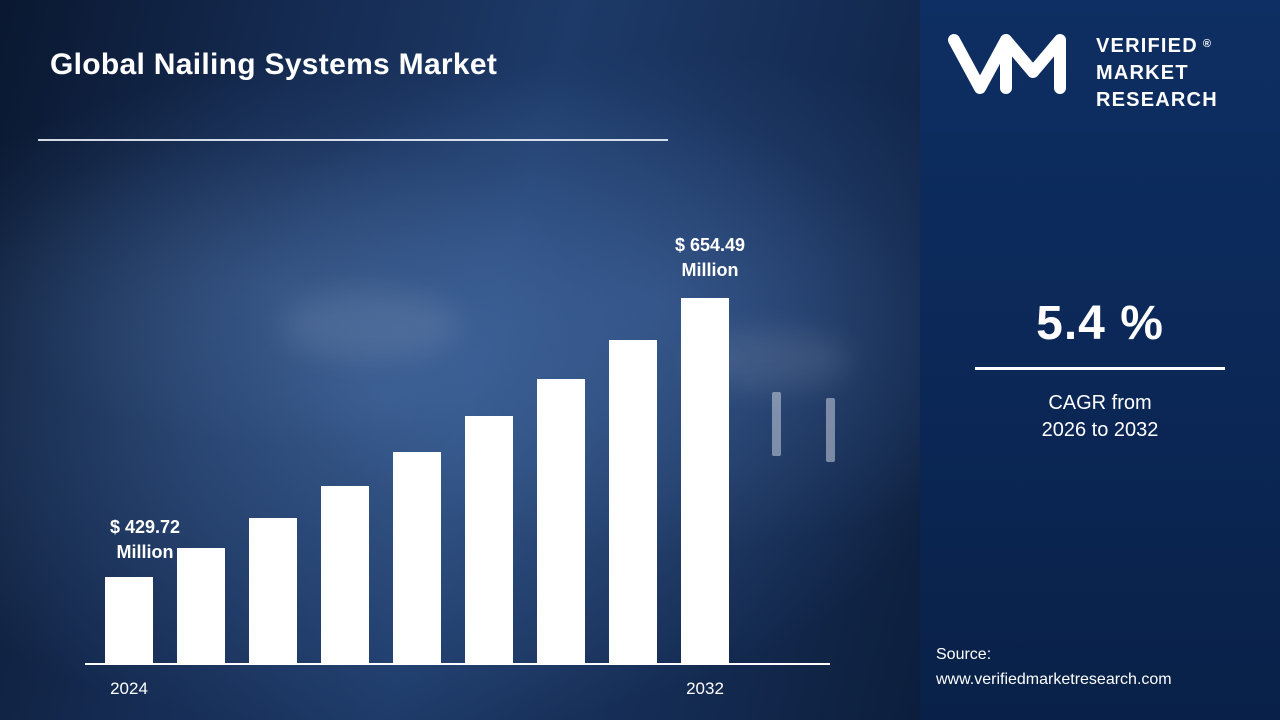 The width and height of the screenshot is (1280, 720). Describe the element at coordinates (1100, 403) in the screenshot. I see `cagr-caption-line-1: CAGR from` at that location.